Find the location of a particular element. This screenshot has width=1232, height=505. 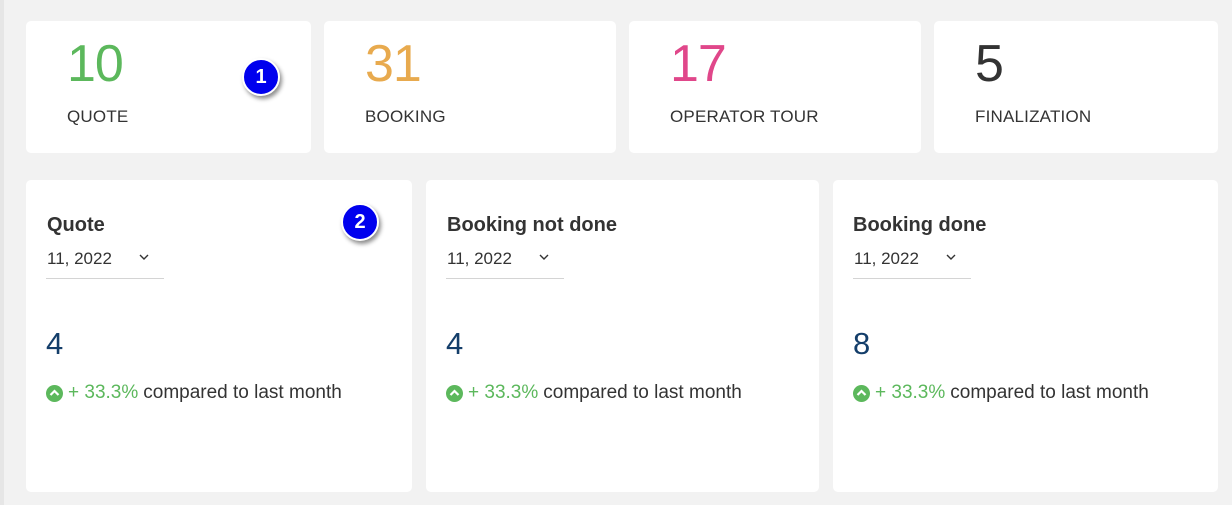

stat-label: FINALIZATION is located at coordinates (1033, 116).